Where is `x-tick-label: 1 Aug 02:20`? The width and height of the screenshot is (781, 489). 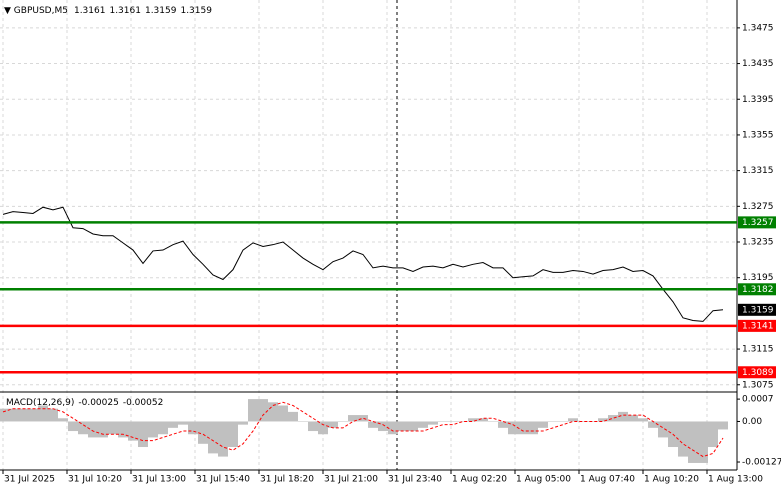 x-tick-label: 1 Aug 02:20 is located at coordinates (479, 480).